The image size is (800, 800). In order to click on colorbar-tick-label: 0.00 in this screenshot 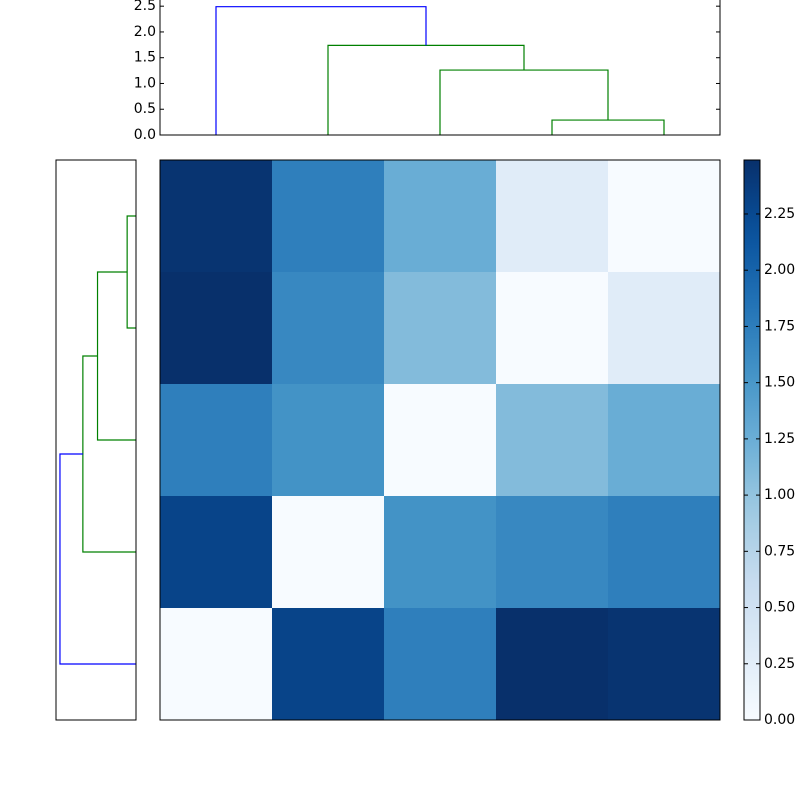, I will do `click(779, 720)`.